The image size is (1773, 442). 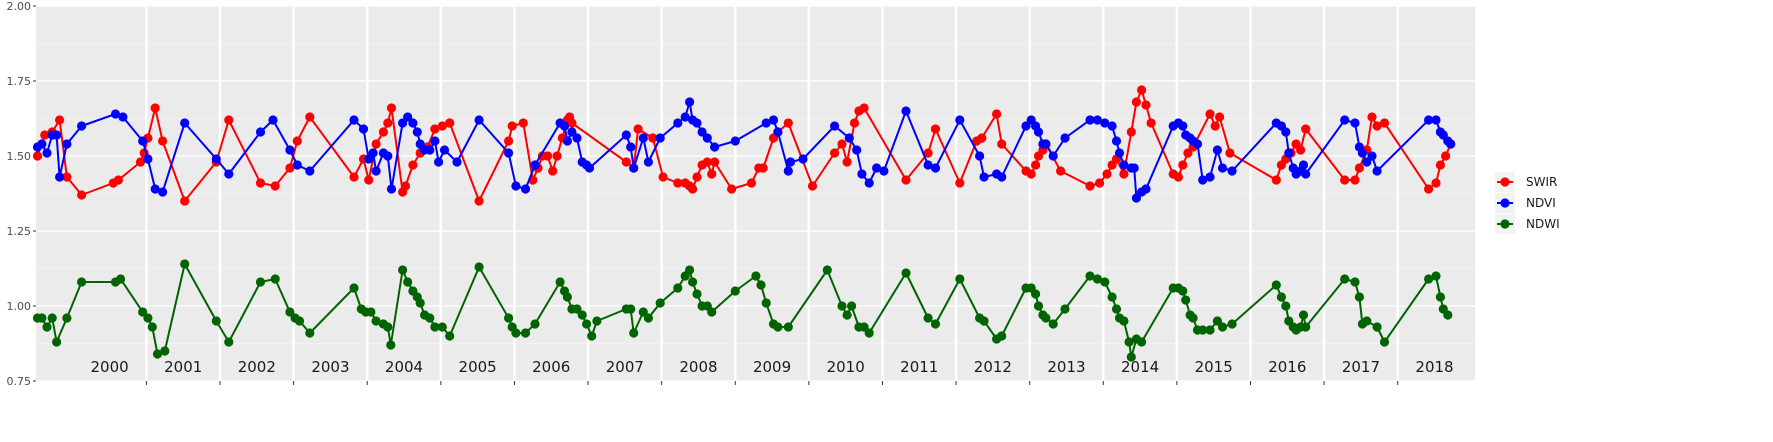 I want to click on year-label: 2016, so click(x=1287, y=367).